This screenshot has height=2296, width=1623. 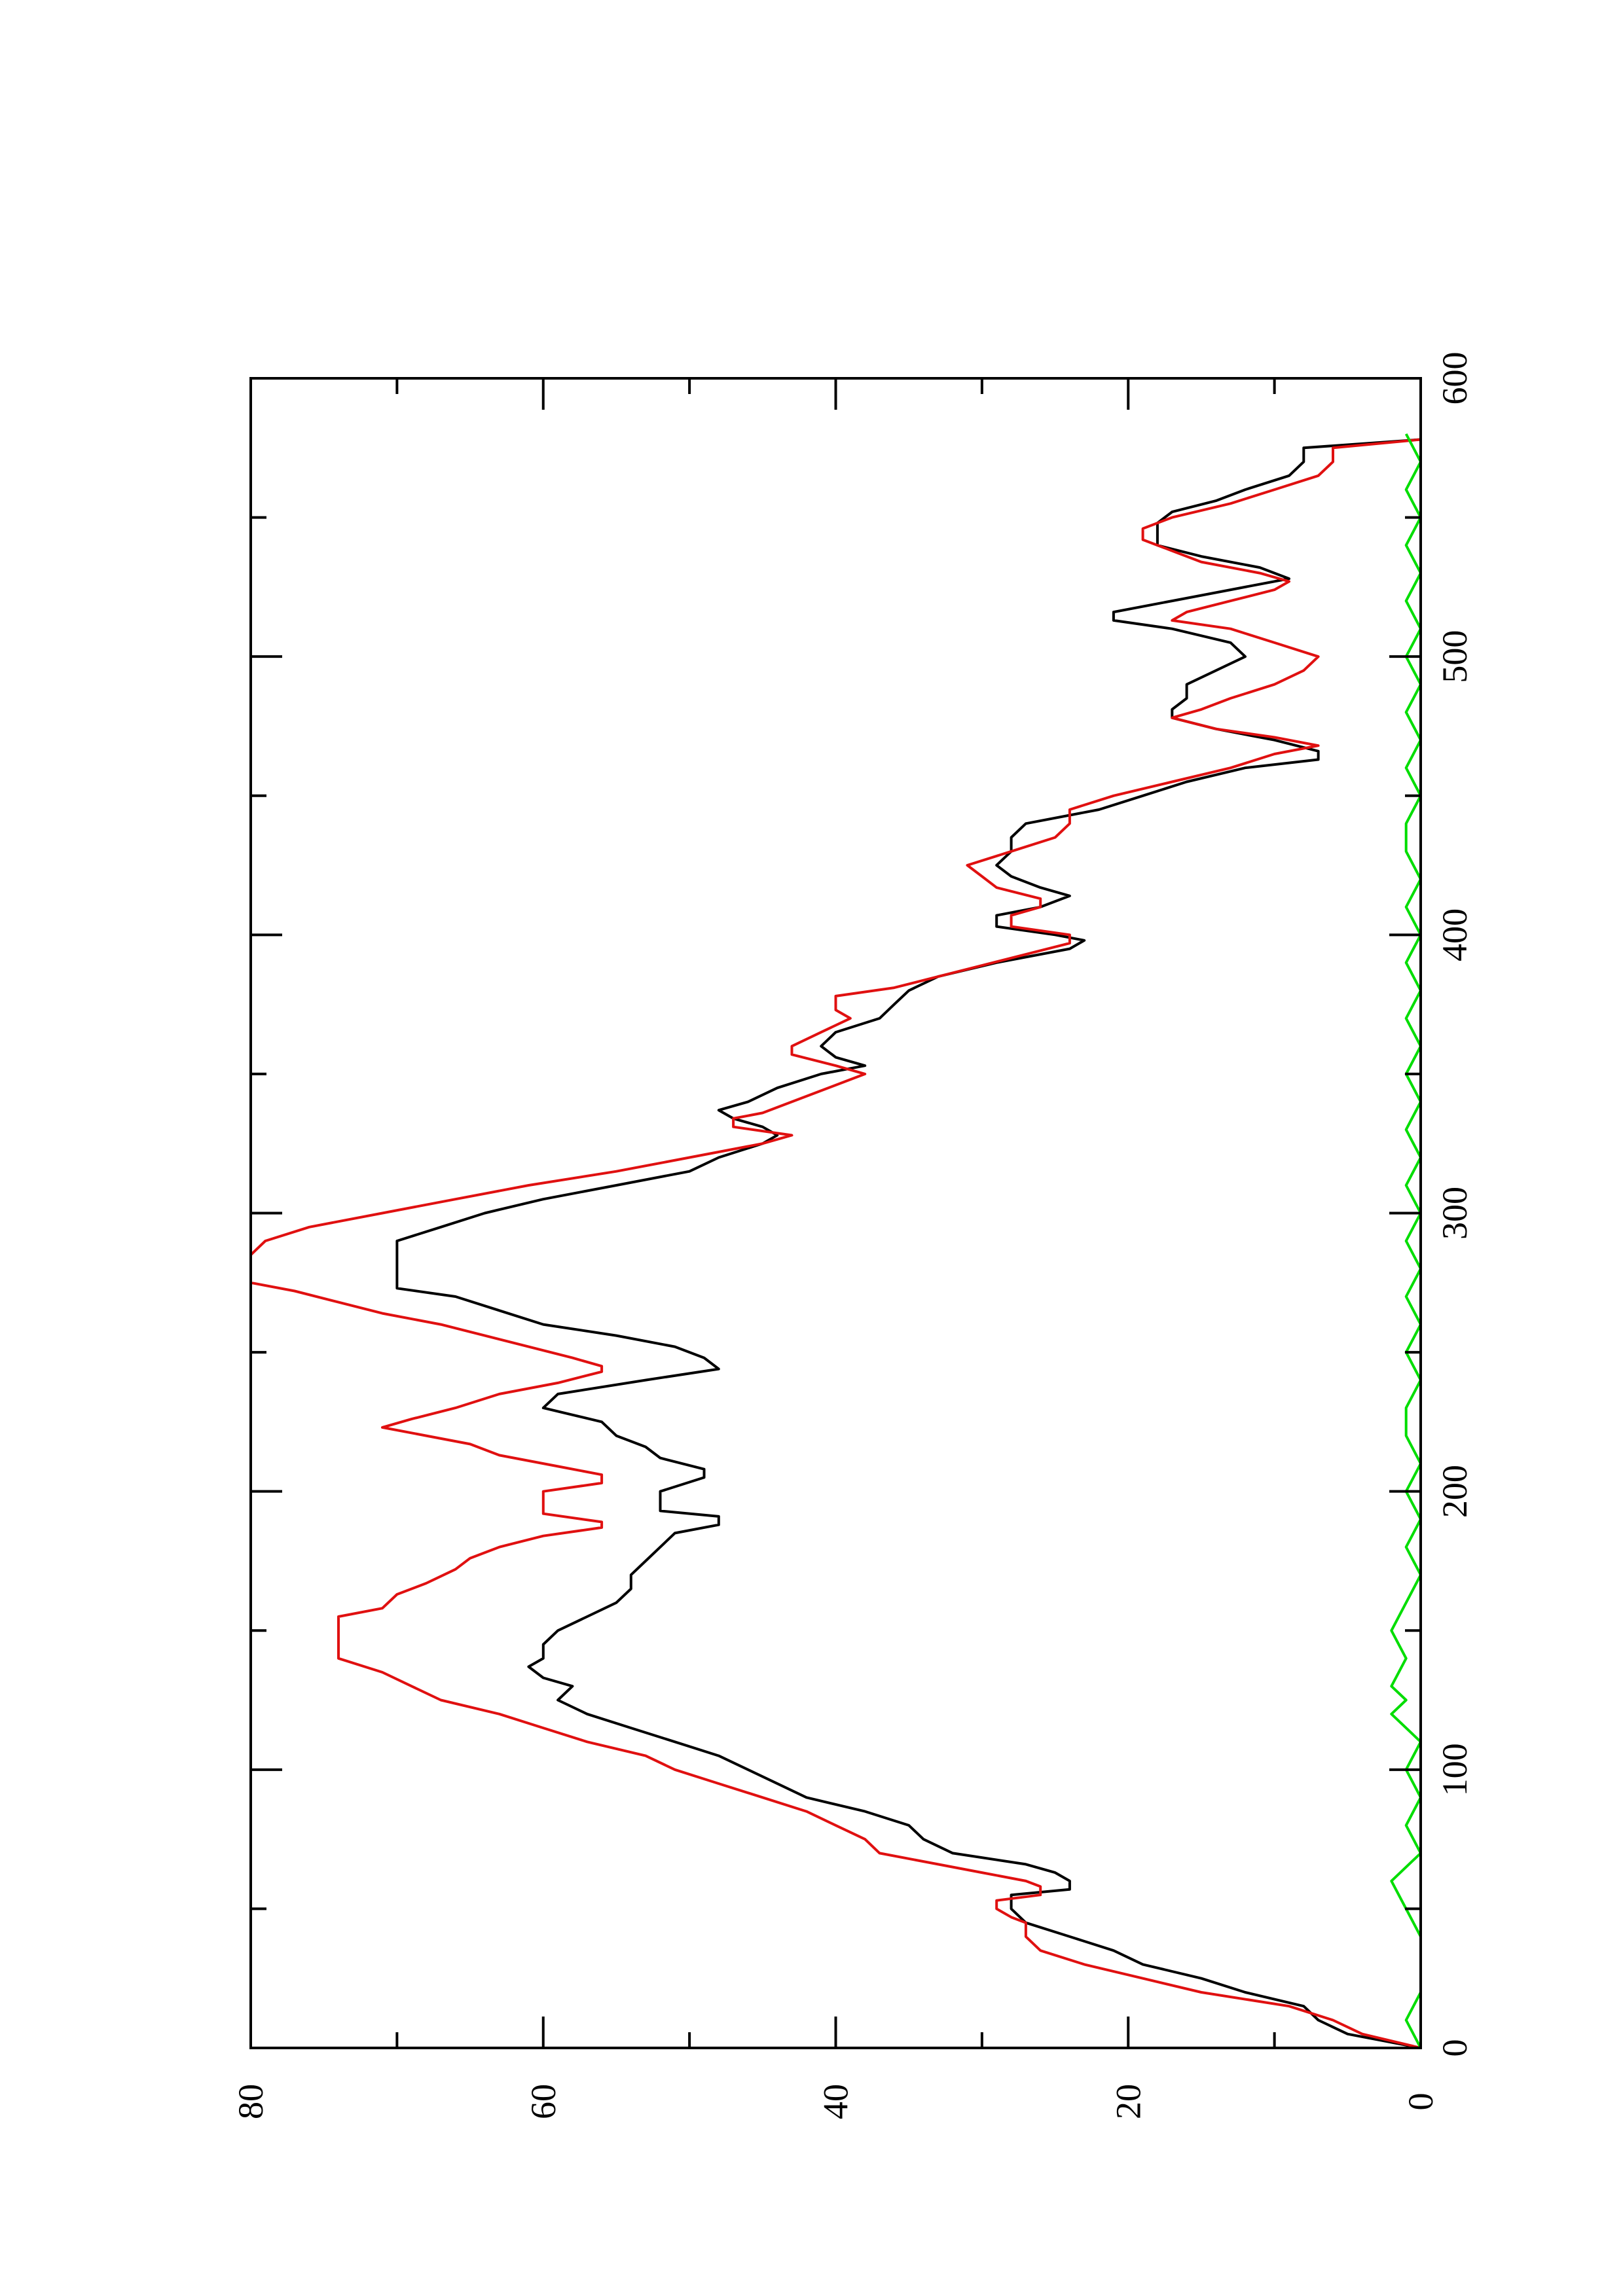 I want to click on y-tick-label: 20, so click(x=1128, y=2101).